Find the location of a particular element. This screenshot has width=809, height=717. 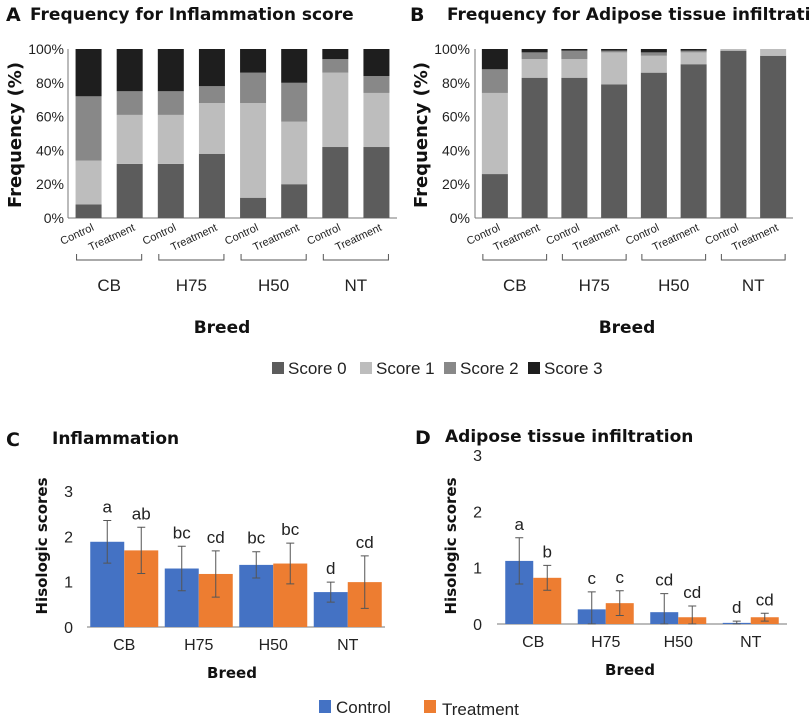

group-label: H75 is located at coordinates (191, 285).